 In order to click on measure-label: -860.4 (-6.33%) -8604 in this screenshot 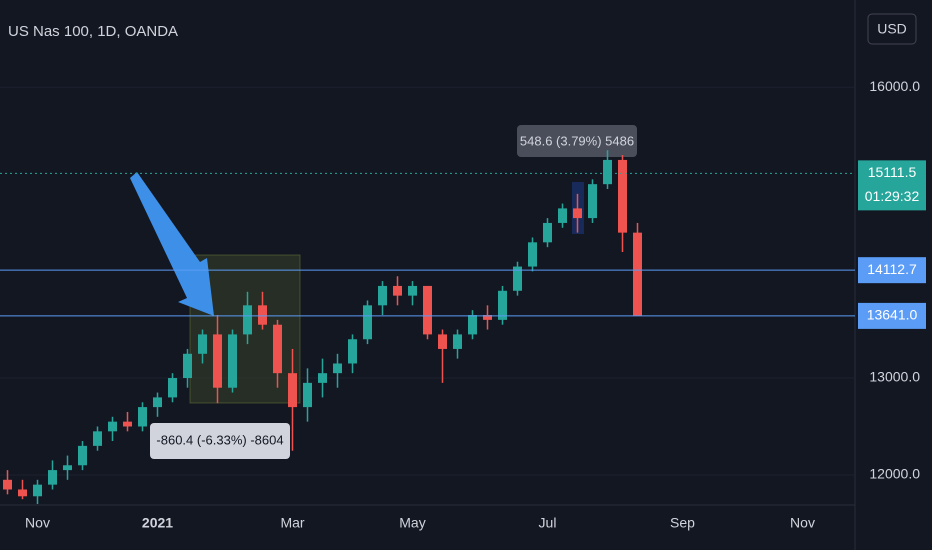, I will do `click(219, 439)`.